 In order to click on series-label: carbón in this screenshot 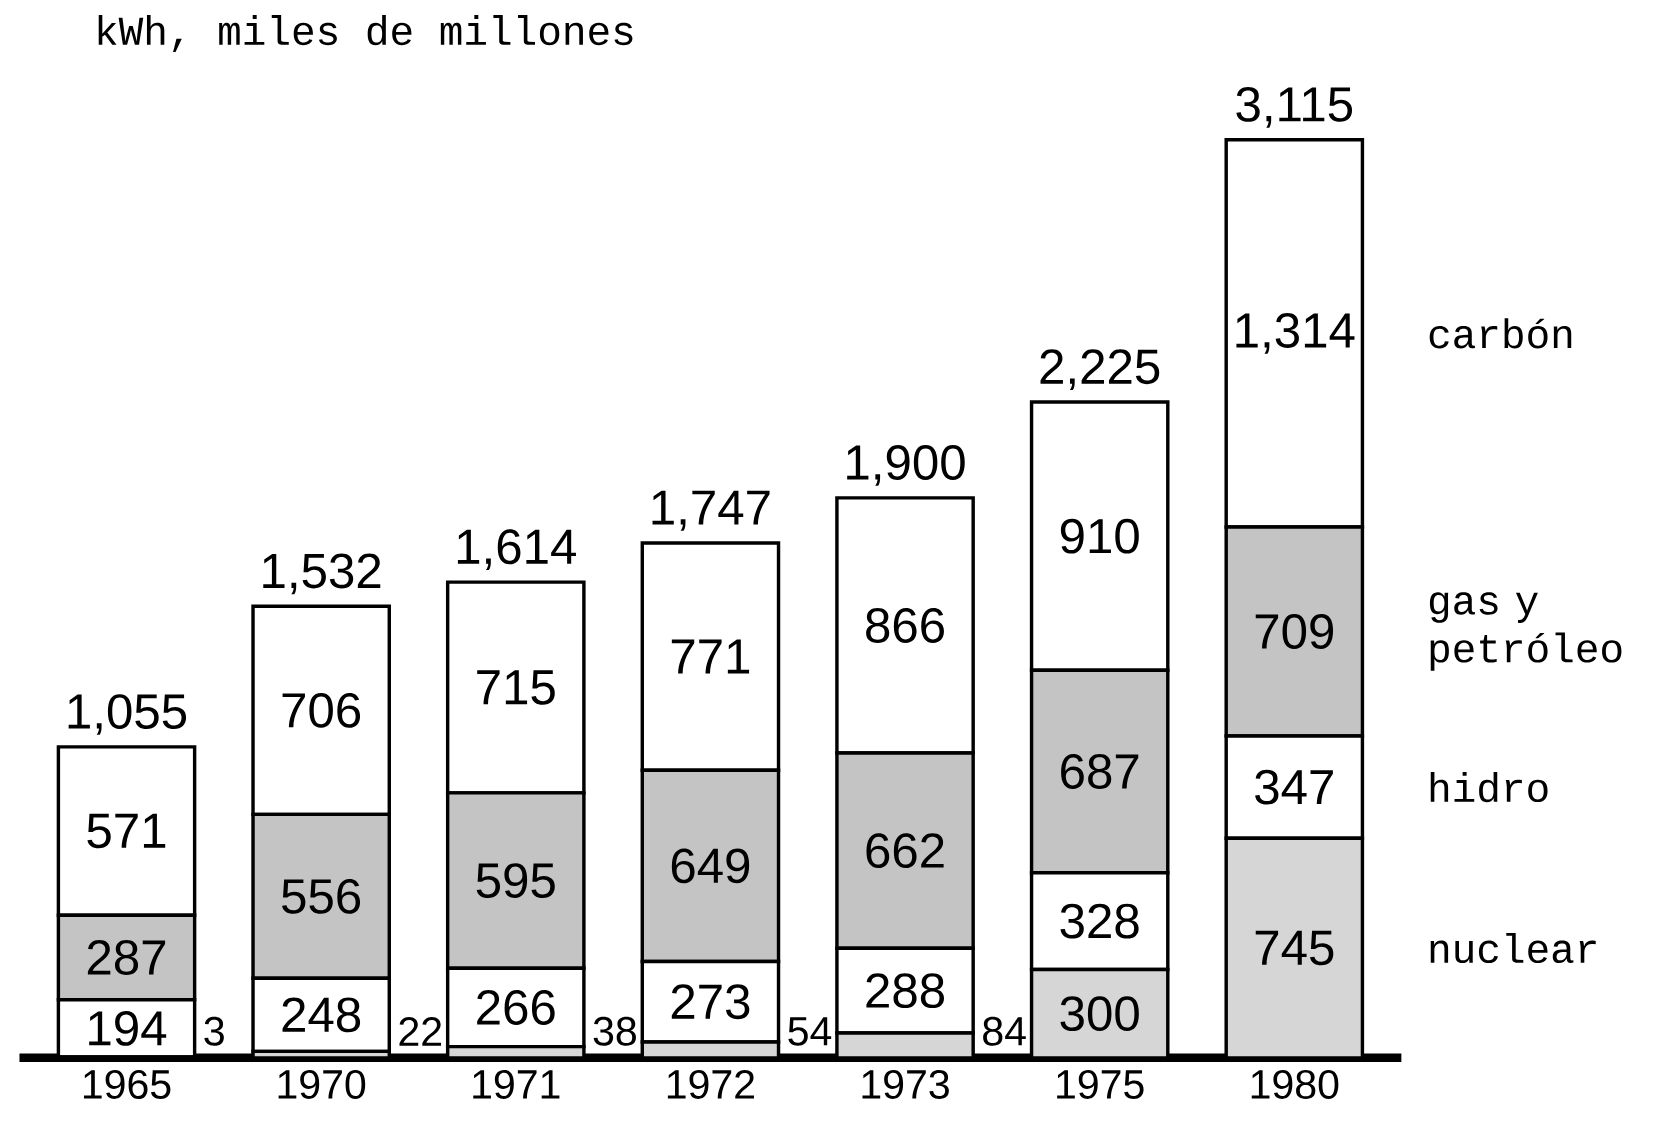, I will do `click(1500, 333)`.